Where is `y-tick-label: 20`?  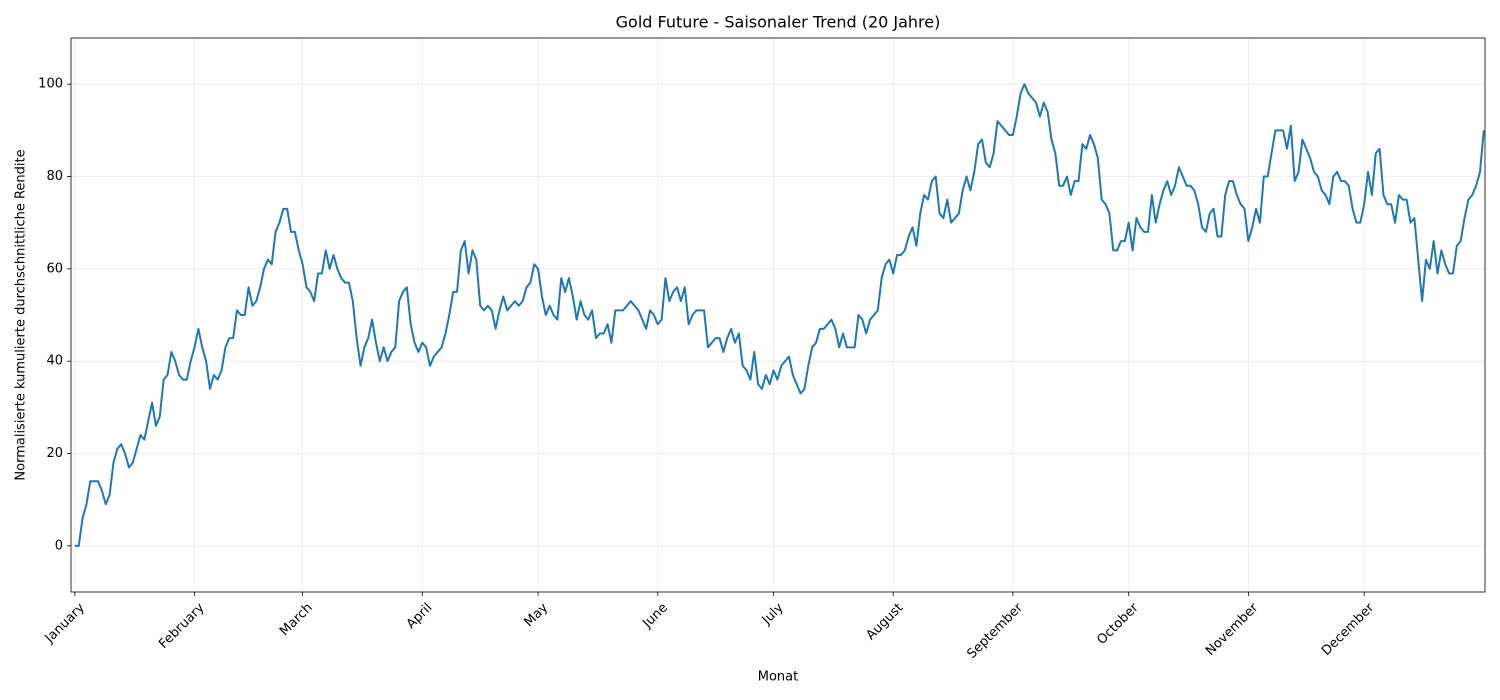
y-tick-label: 20 is located at coordinates (54, 453).